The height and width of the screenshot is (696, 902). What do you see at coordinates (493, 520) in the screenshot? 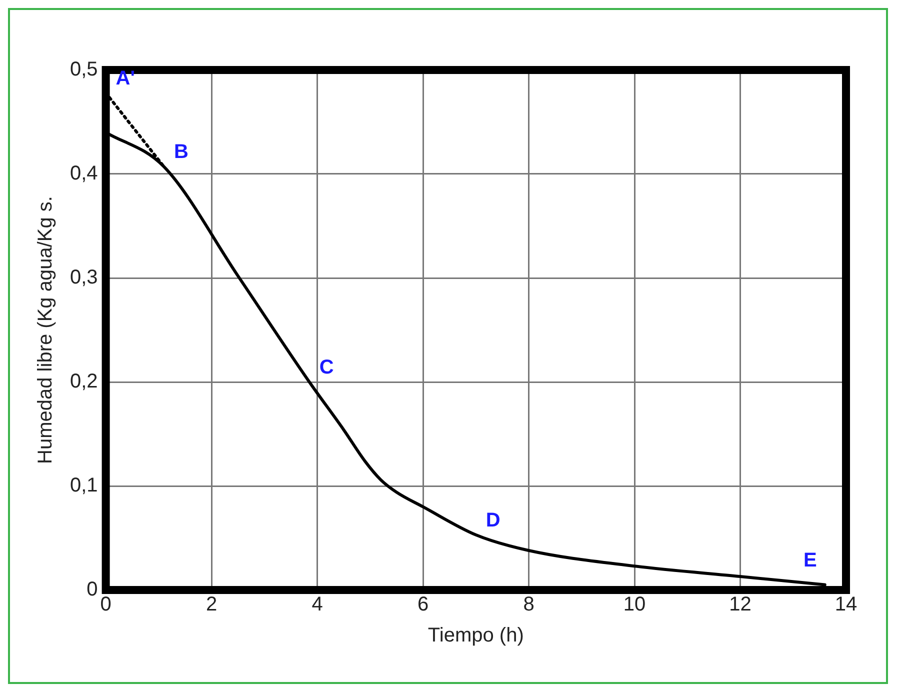
I see `annotation: D` at bounding box center [493, 520].